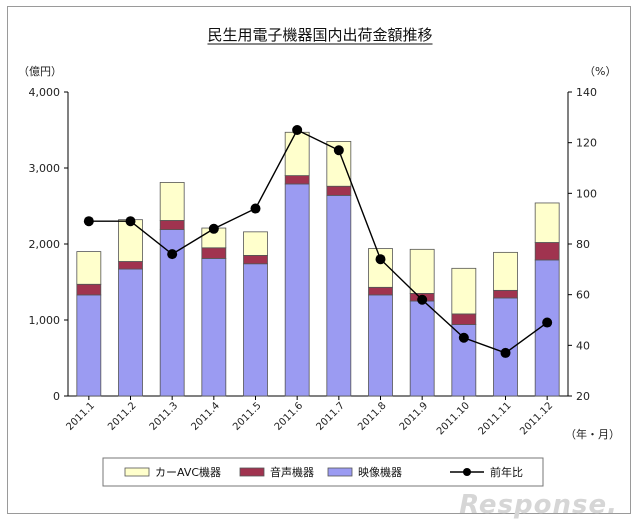  Describe the element at coordinates (40, 71) in the screenshot. I see `left-axis-unit: （億円）` at that location.